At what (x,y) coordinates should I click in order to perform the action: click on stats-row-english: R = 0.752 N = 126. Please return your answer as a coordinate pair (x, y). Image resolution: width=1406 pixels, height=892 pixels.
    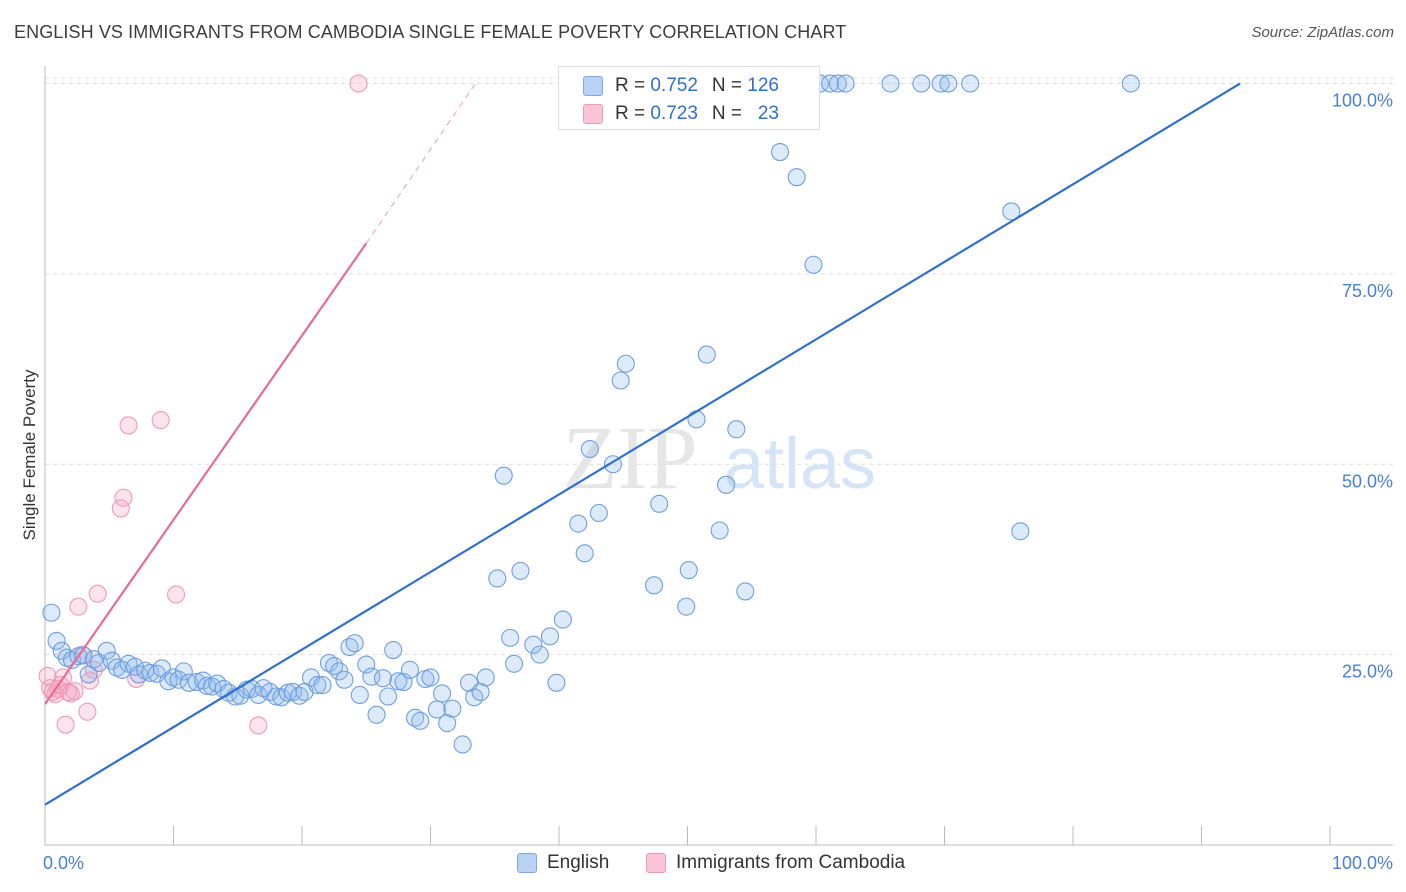
    Looking at the image, I should click on (681, 86).